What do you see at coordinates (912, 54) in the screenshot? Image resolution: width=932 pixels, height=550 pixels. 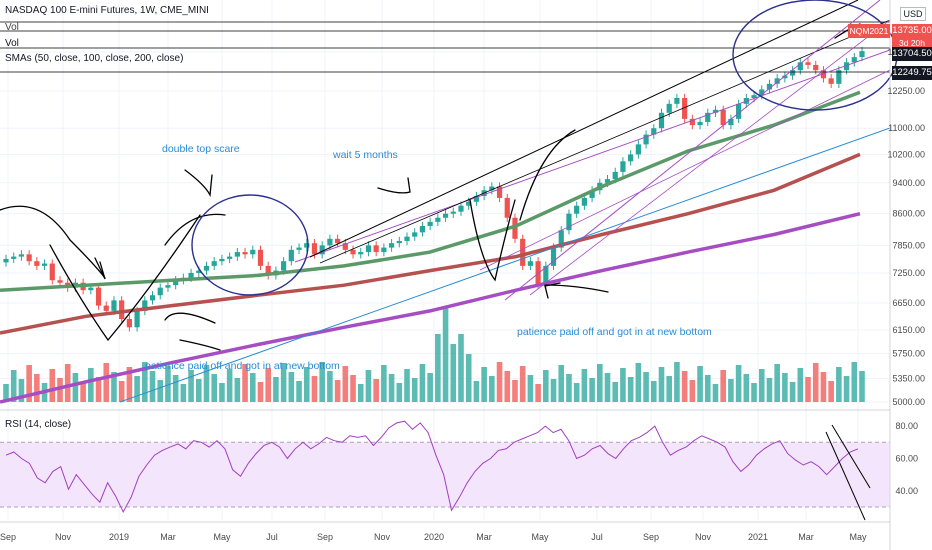 I see `level-tag-1: 13704.50` at bounding box center [912, 54].